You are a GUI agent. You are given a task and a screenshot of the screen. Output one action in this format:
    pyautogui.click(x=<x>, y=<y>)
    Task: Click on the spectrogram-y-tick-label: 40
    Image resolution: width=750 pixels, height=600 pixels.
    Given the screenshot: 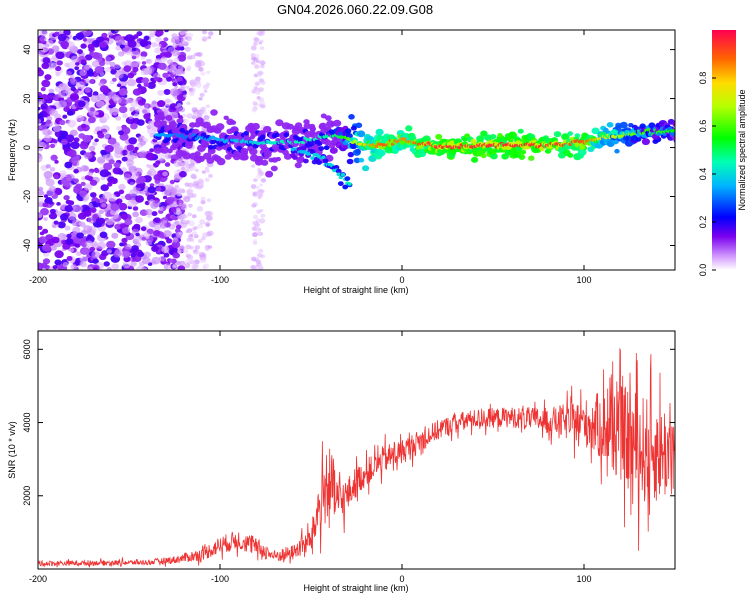 What is the action you would take?
    pyautogui.click(x=27, y=50)
    